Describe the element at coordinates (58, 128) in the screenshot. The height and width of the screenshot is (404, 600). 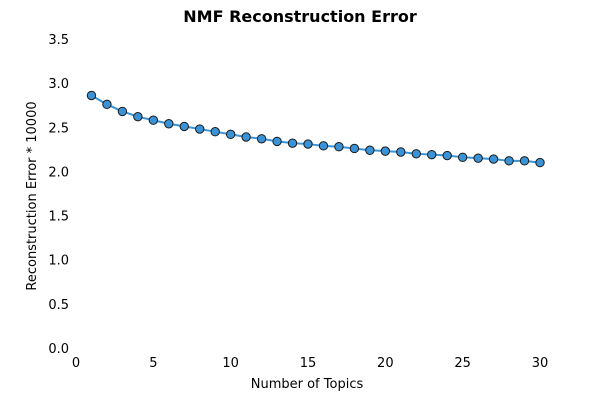
I see `y-tick-label: 2.5` at that location.